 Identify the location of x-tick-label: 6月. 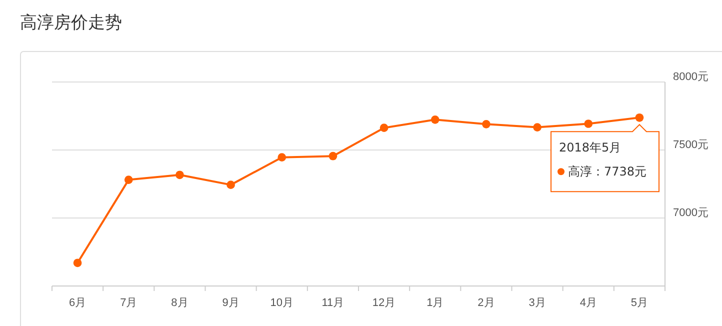
(77, 302).